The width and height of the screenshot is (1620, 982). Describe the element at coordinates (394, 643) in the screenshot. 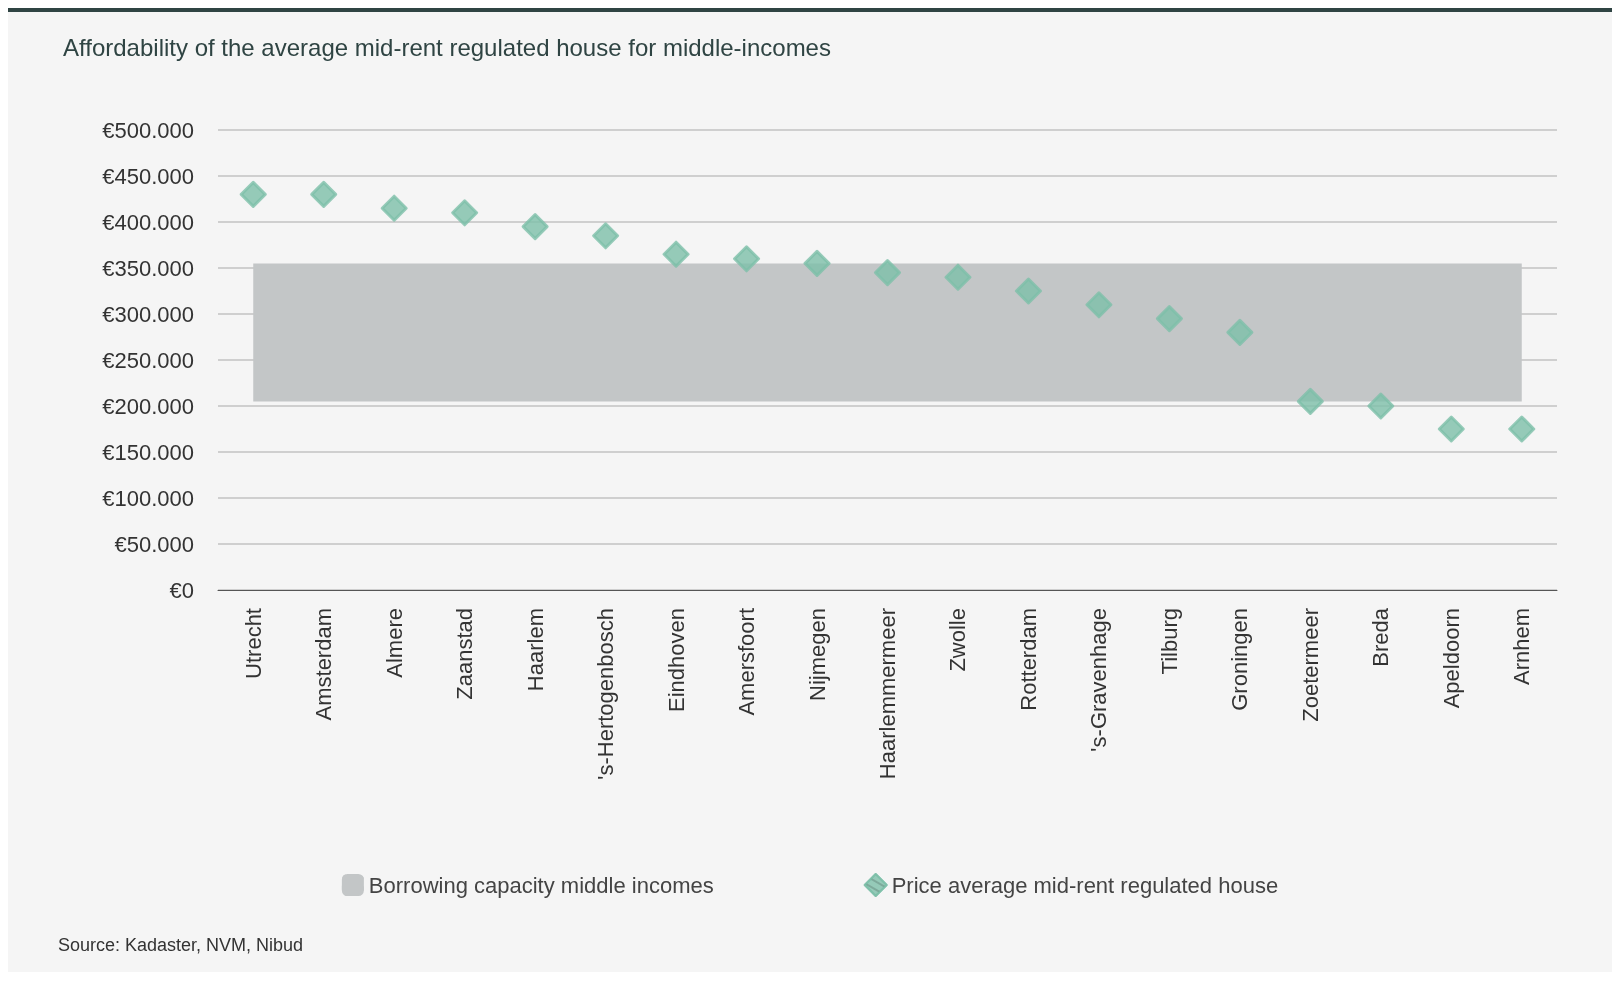

I see `x-tick-label: Almere` at that location.